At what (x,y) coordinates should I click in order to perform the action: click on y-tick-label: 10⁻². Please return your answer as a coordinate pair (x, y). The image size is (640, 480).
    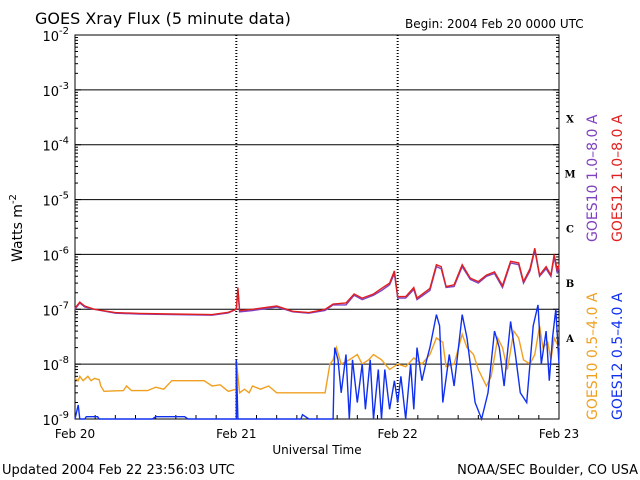
    Looking at the image, I should click on (55, 35).